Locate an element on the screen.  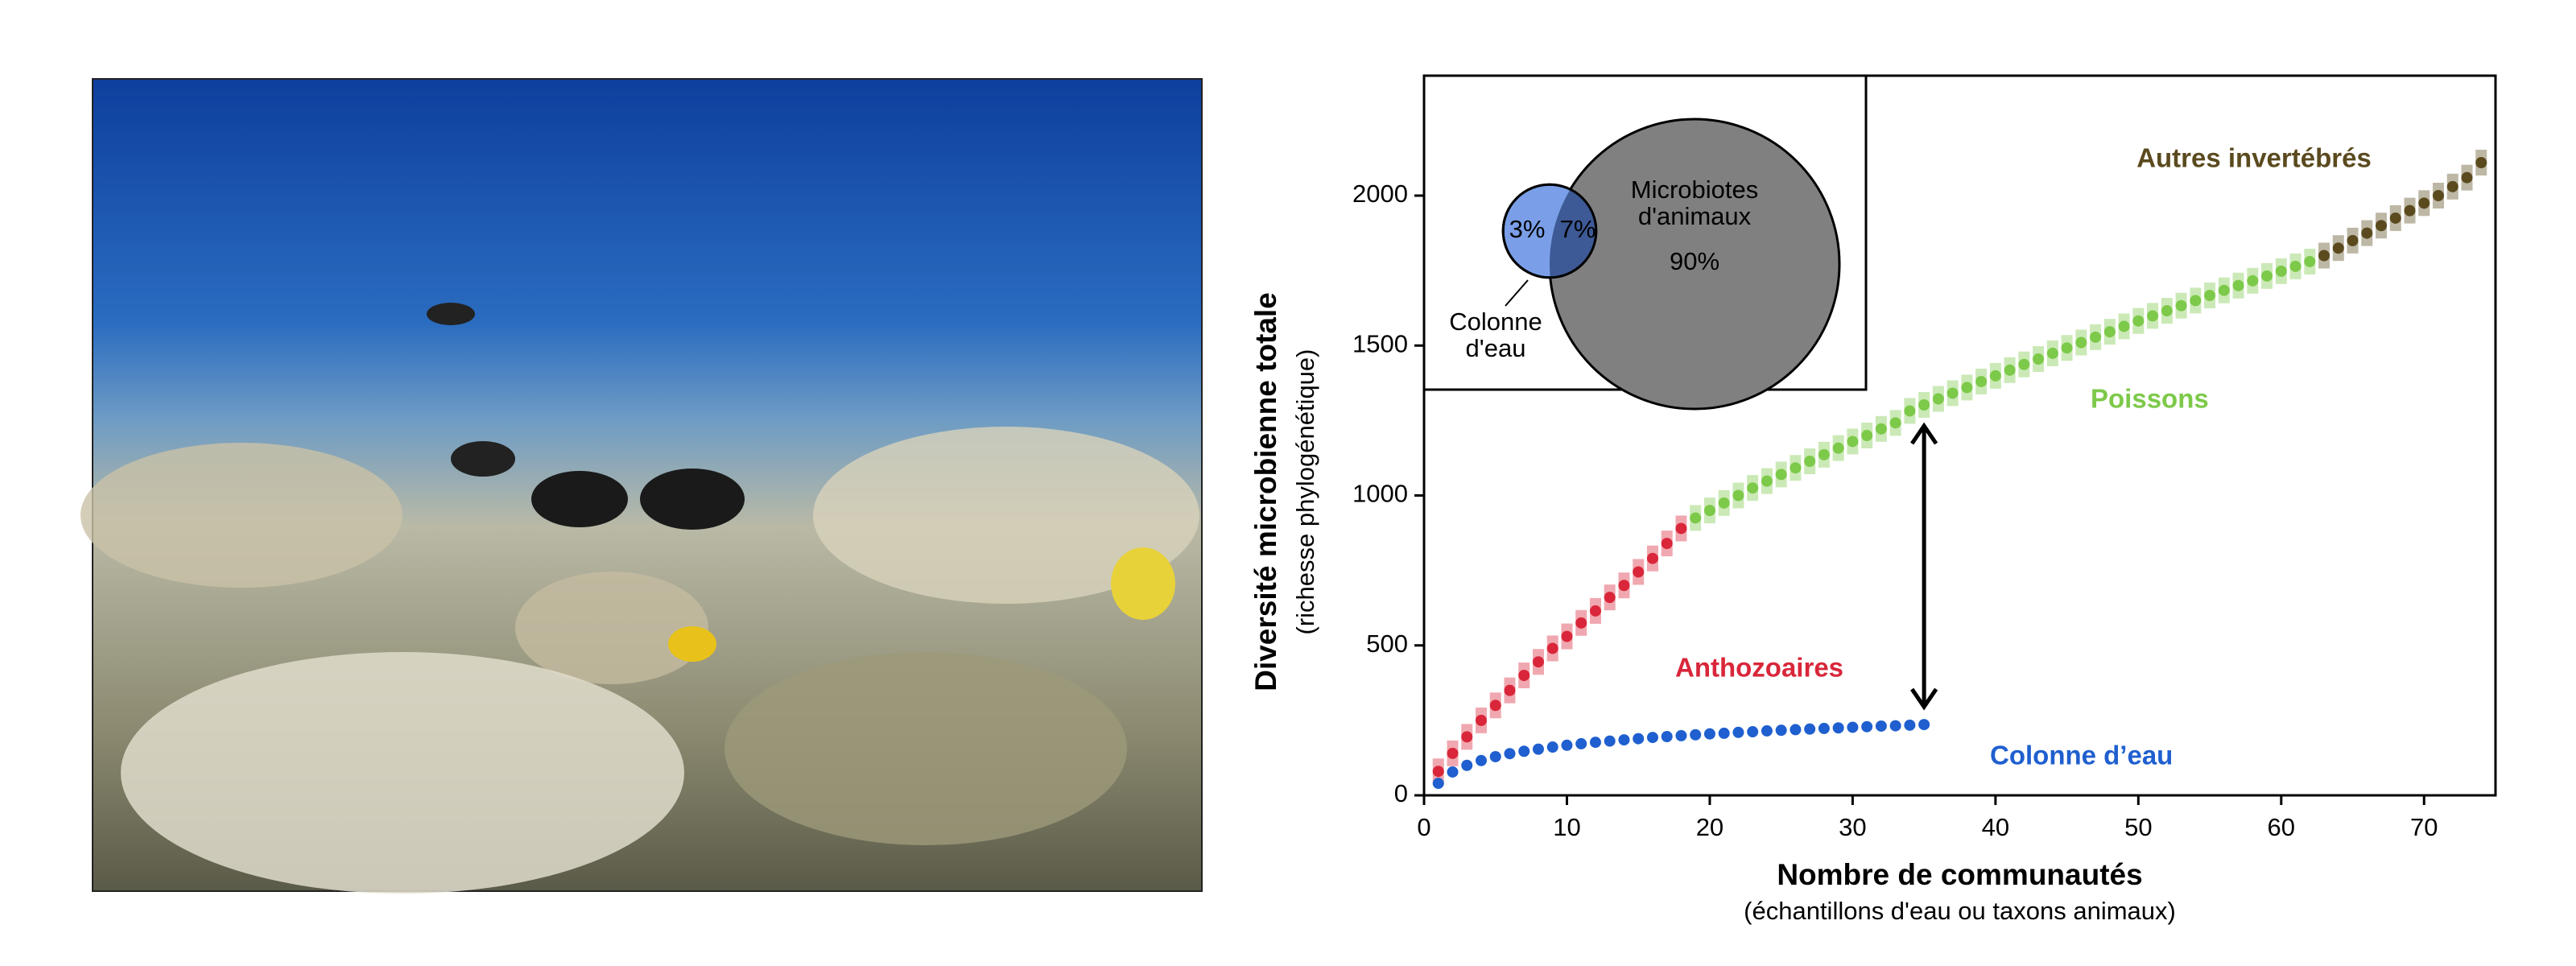
y-tick-label: 0 is located at coordinates (1401, 793).